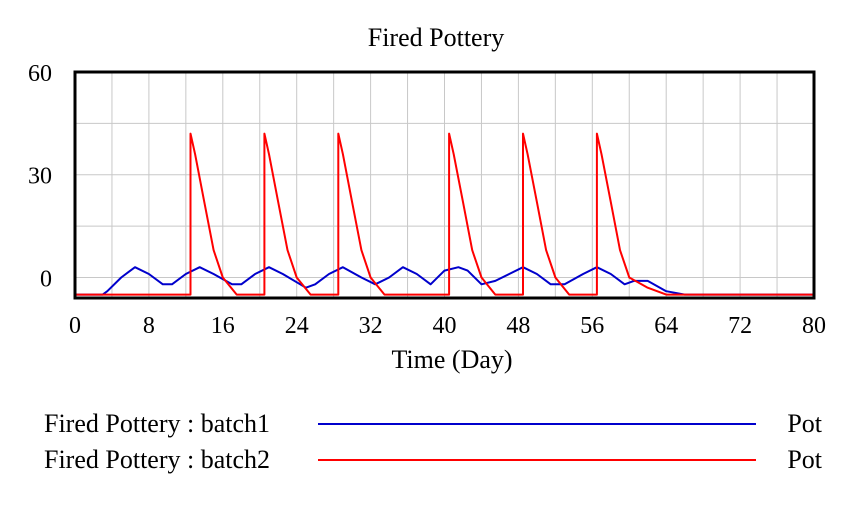  I want to click on x-tick-label: 24, so click(297, 326).